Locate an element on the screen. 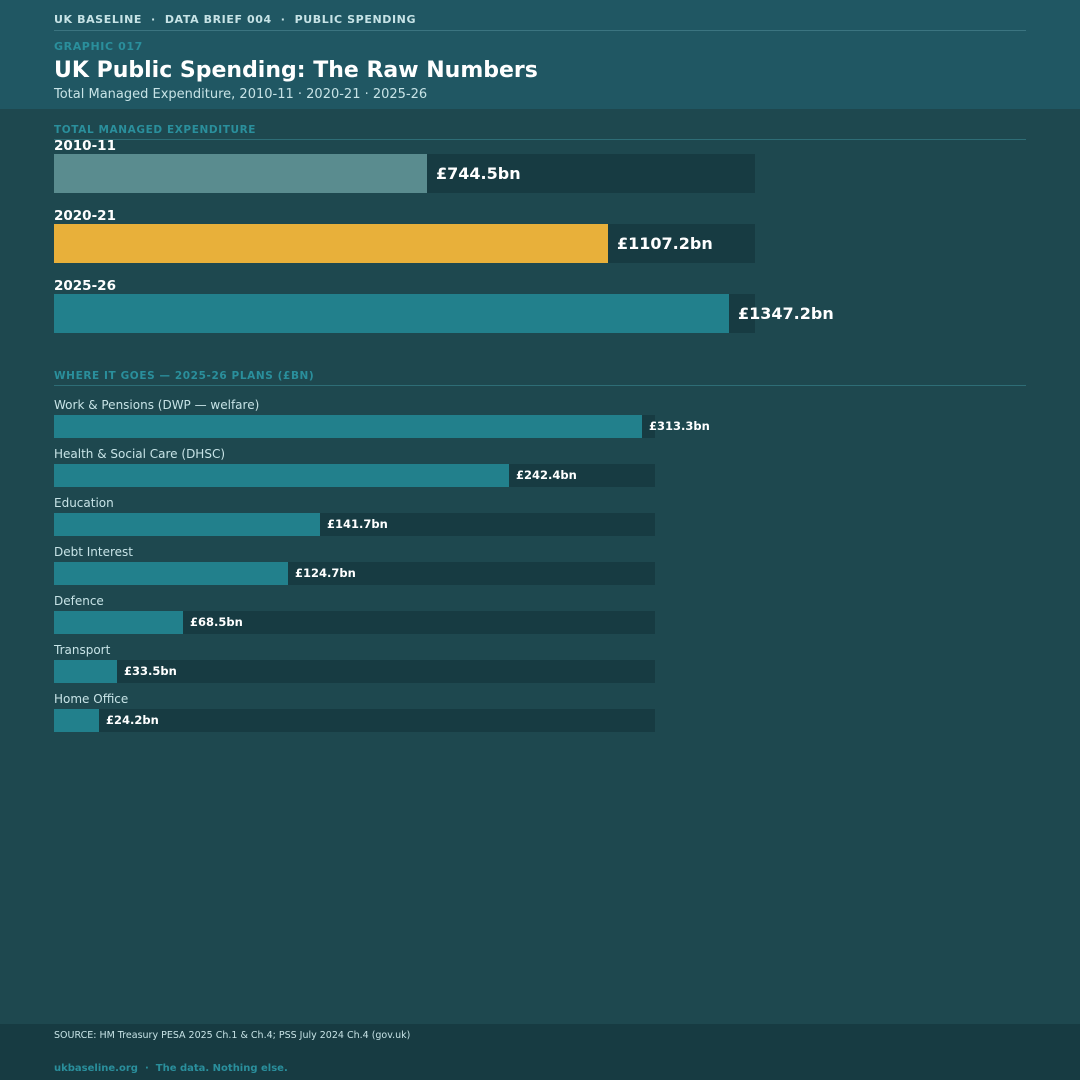 This screenshot has height=1080, width=1080. dept-name-label: Health & Social Care (DHSC) is located at coordinates (140, 454).